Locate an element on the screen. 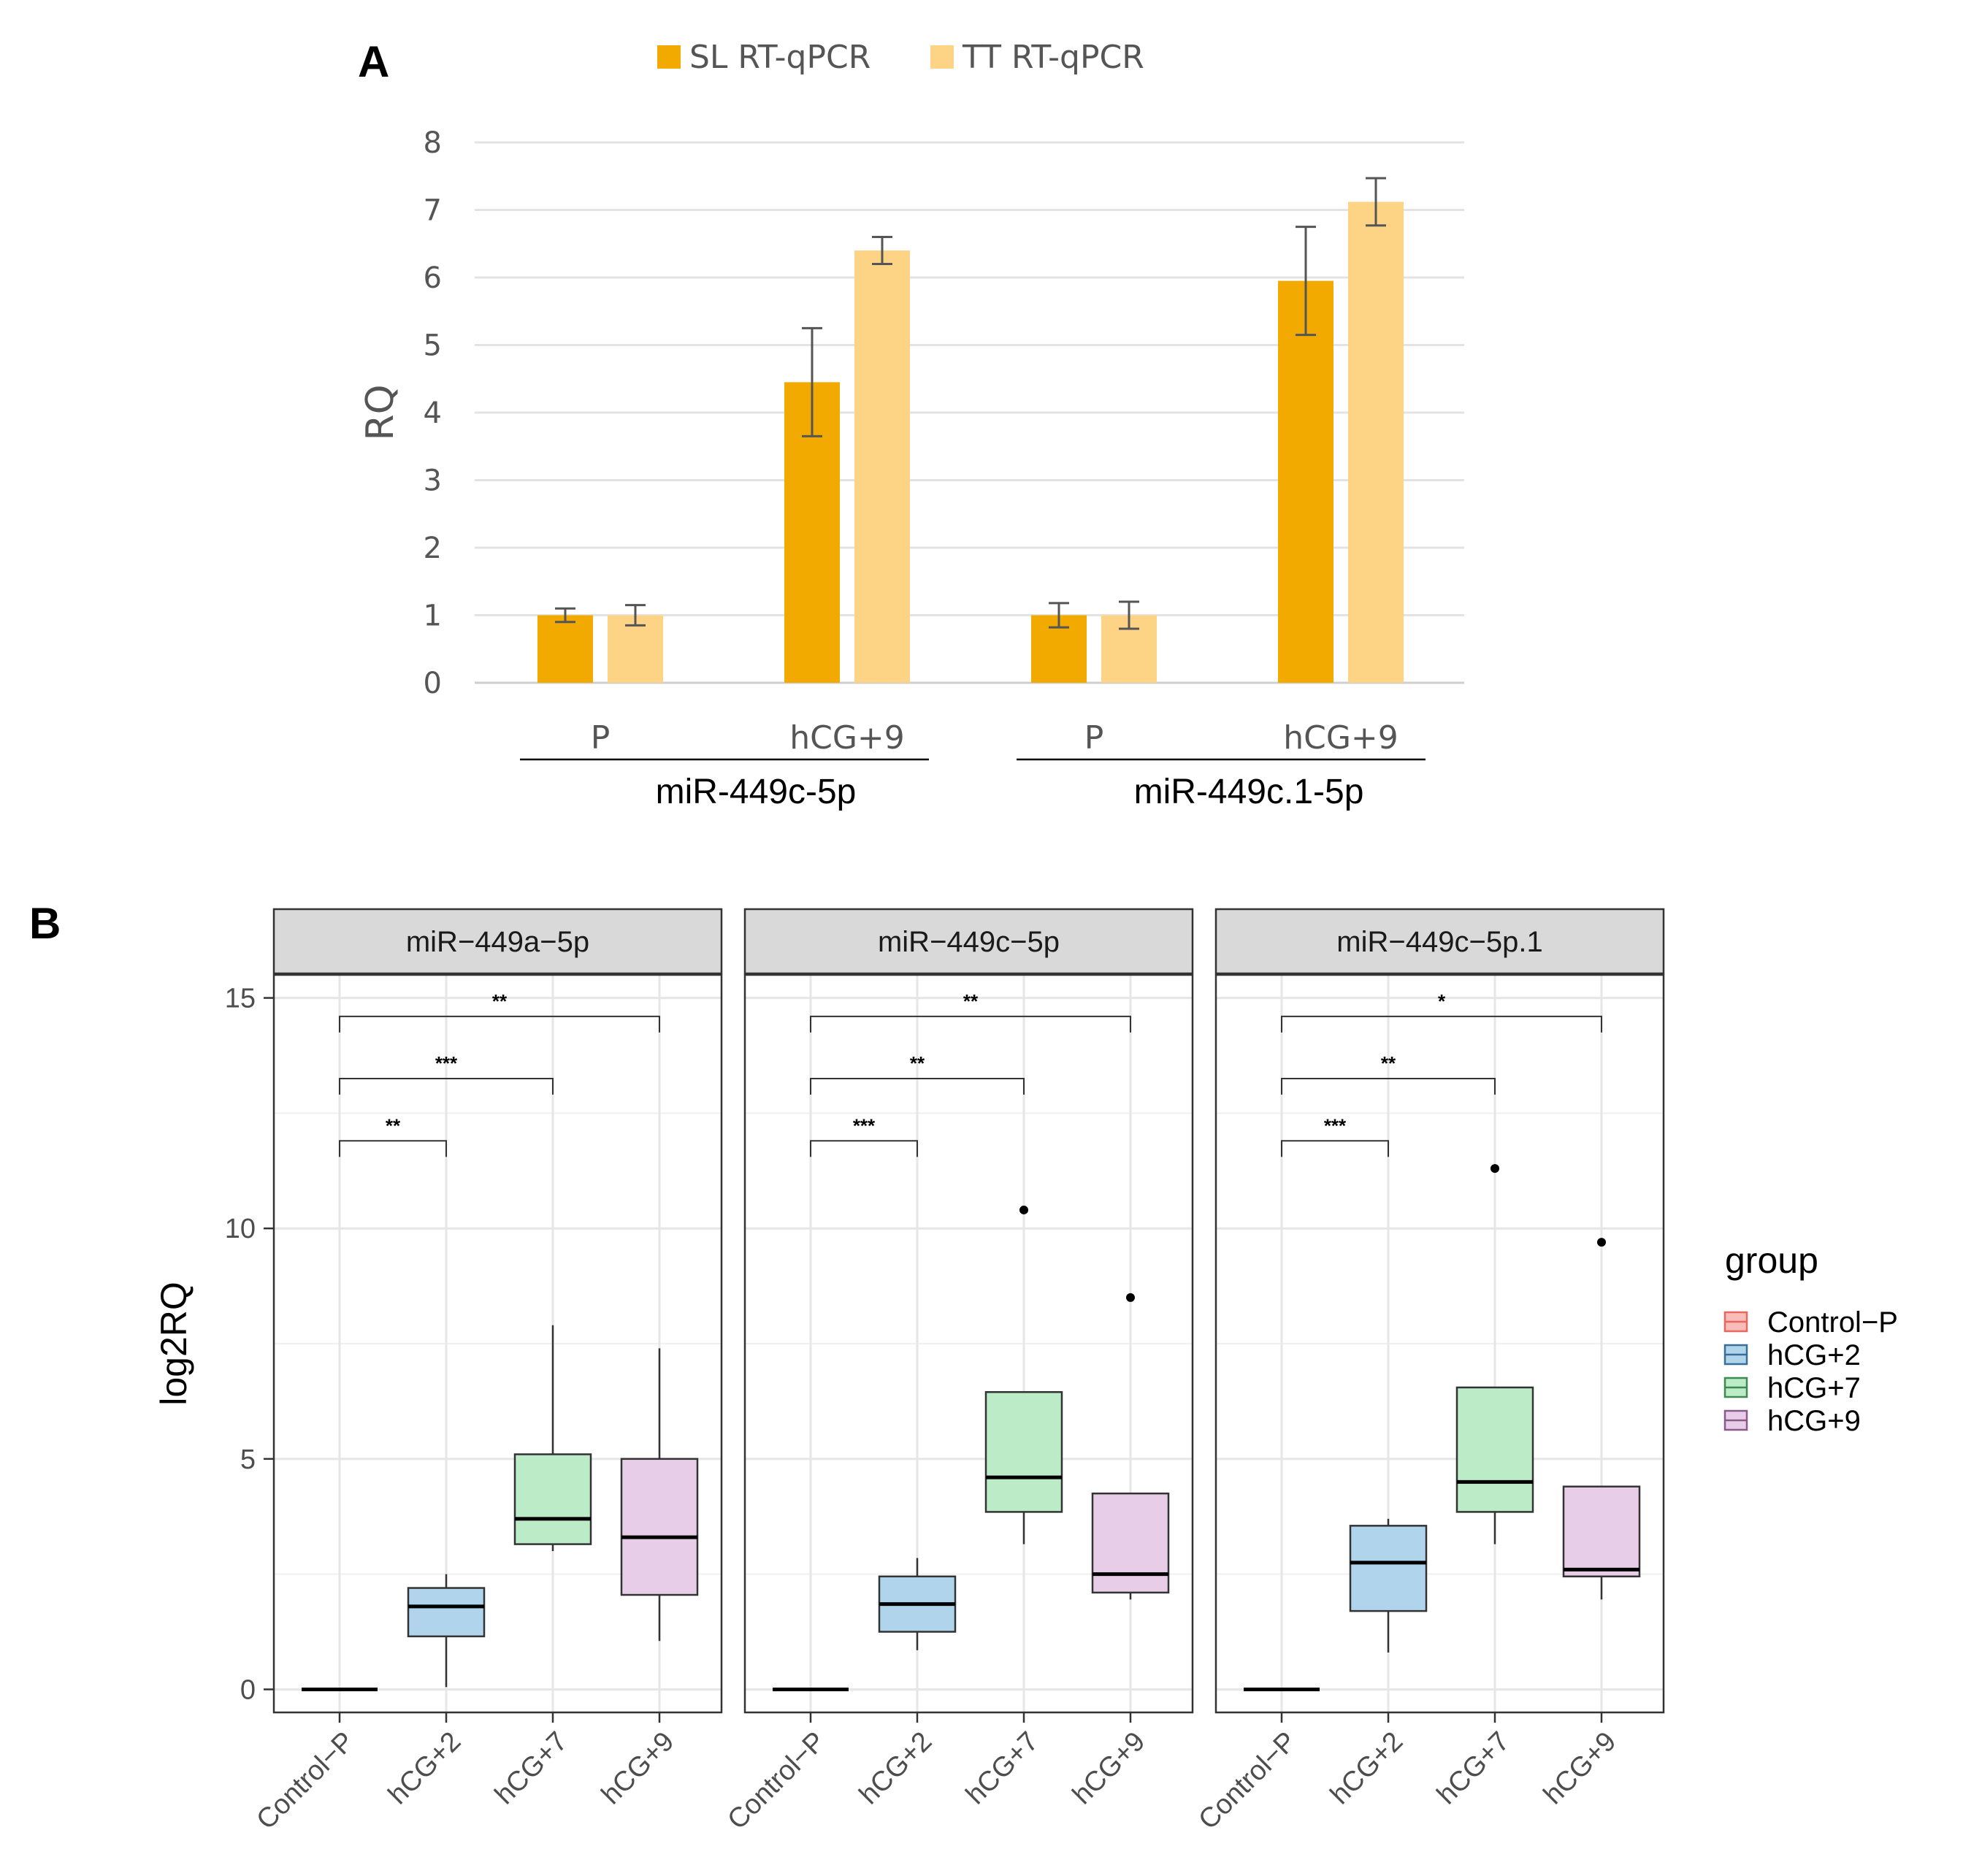 The width and height of the screenshot is (1963, 1876). y-tick-label-2: 2 is located at coordinates (433, 548).